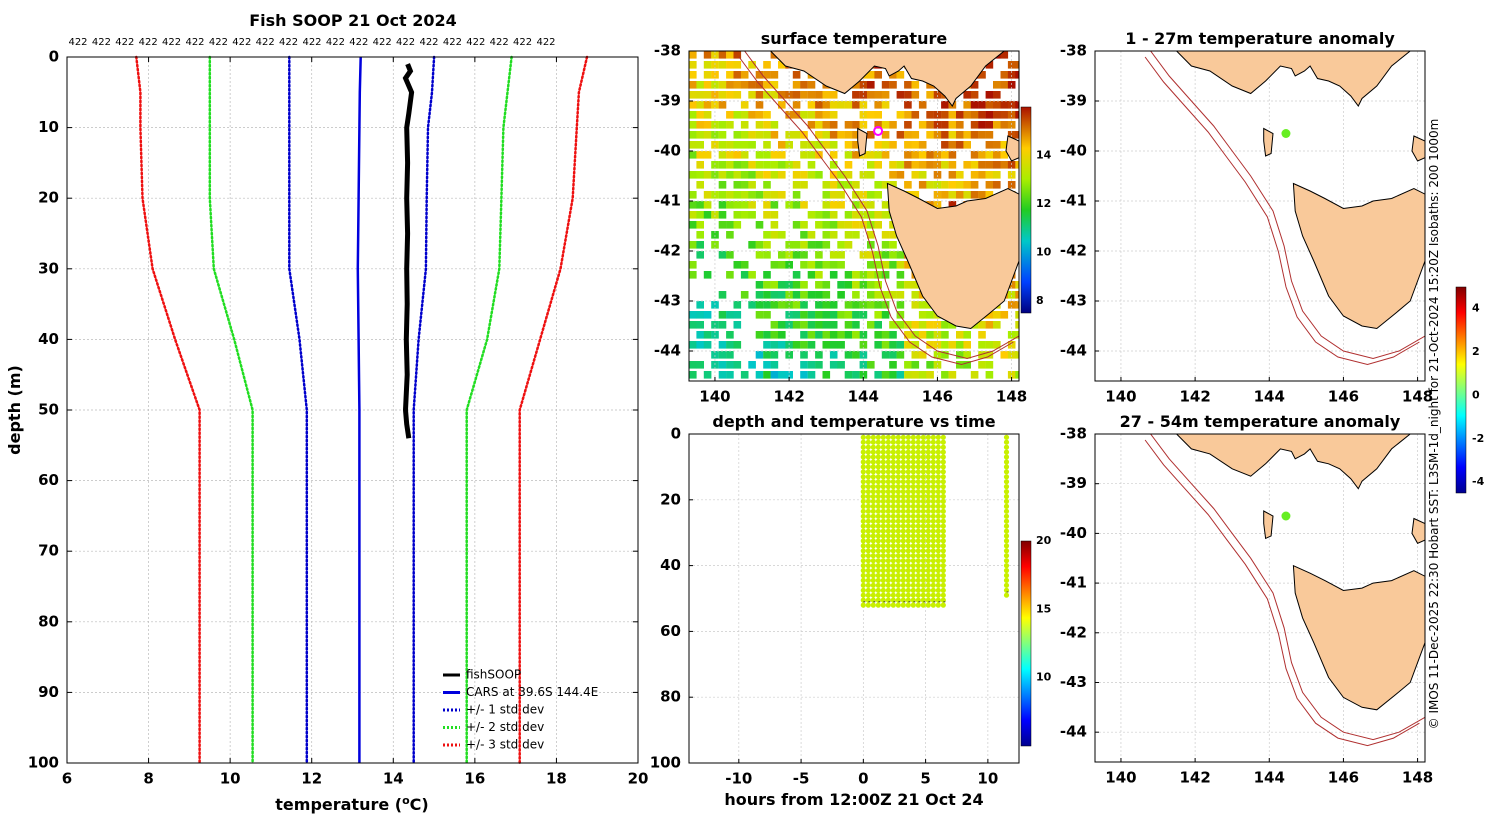  Describe the element at coordinates (48, 480) in the screenshot. I see `profile-ytick-label: 60` at that location.